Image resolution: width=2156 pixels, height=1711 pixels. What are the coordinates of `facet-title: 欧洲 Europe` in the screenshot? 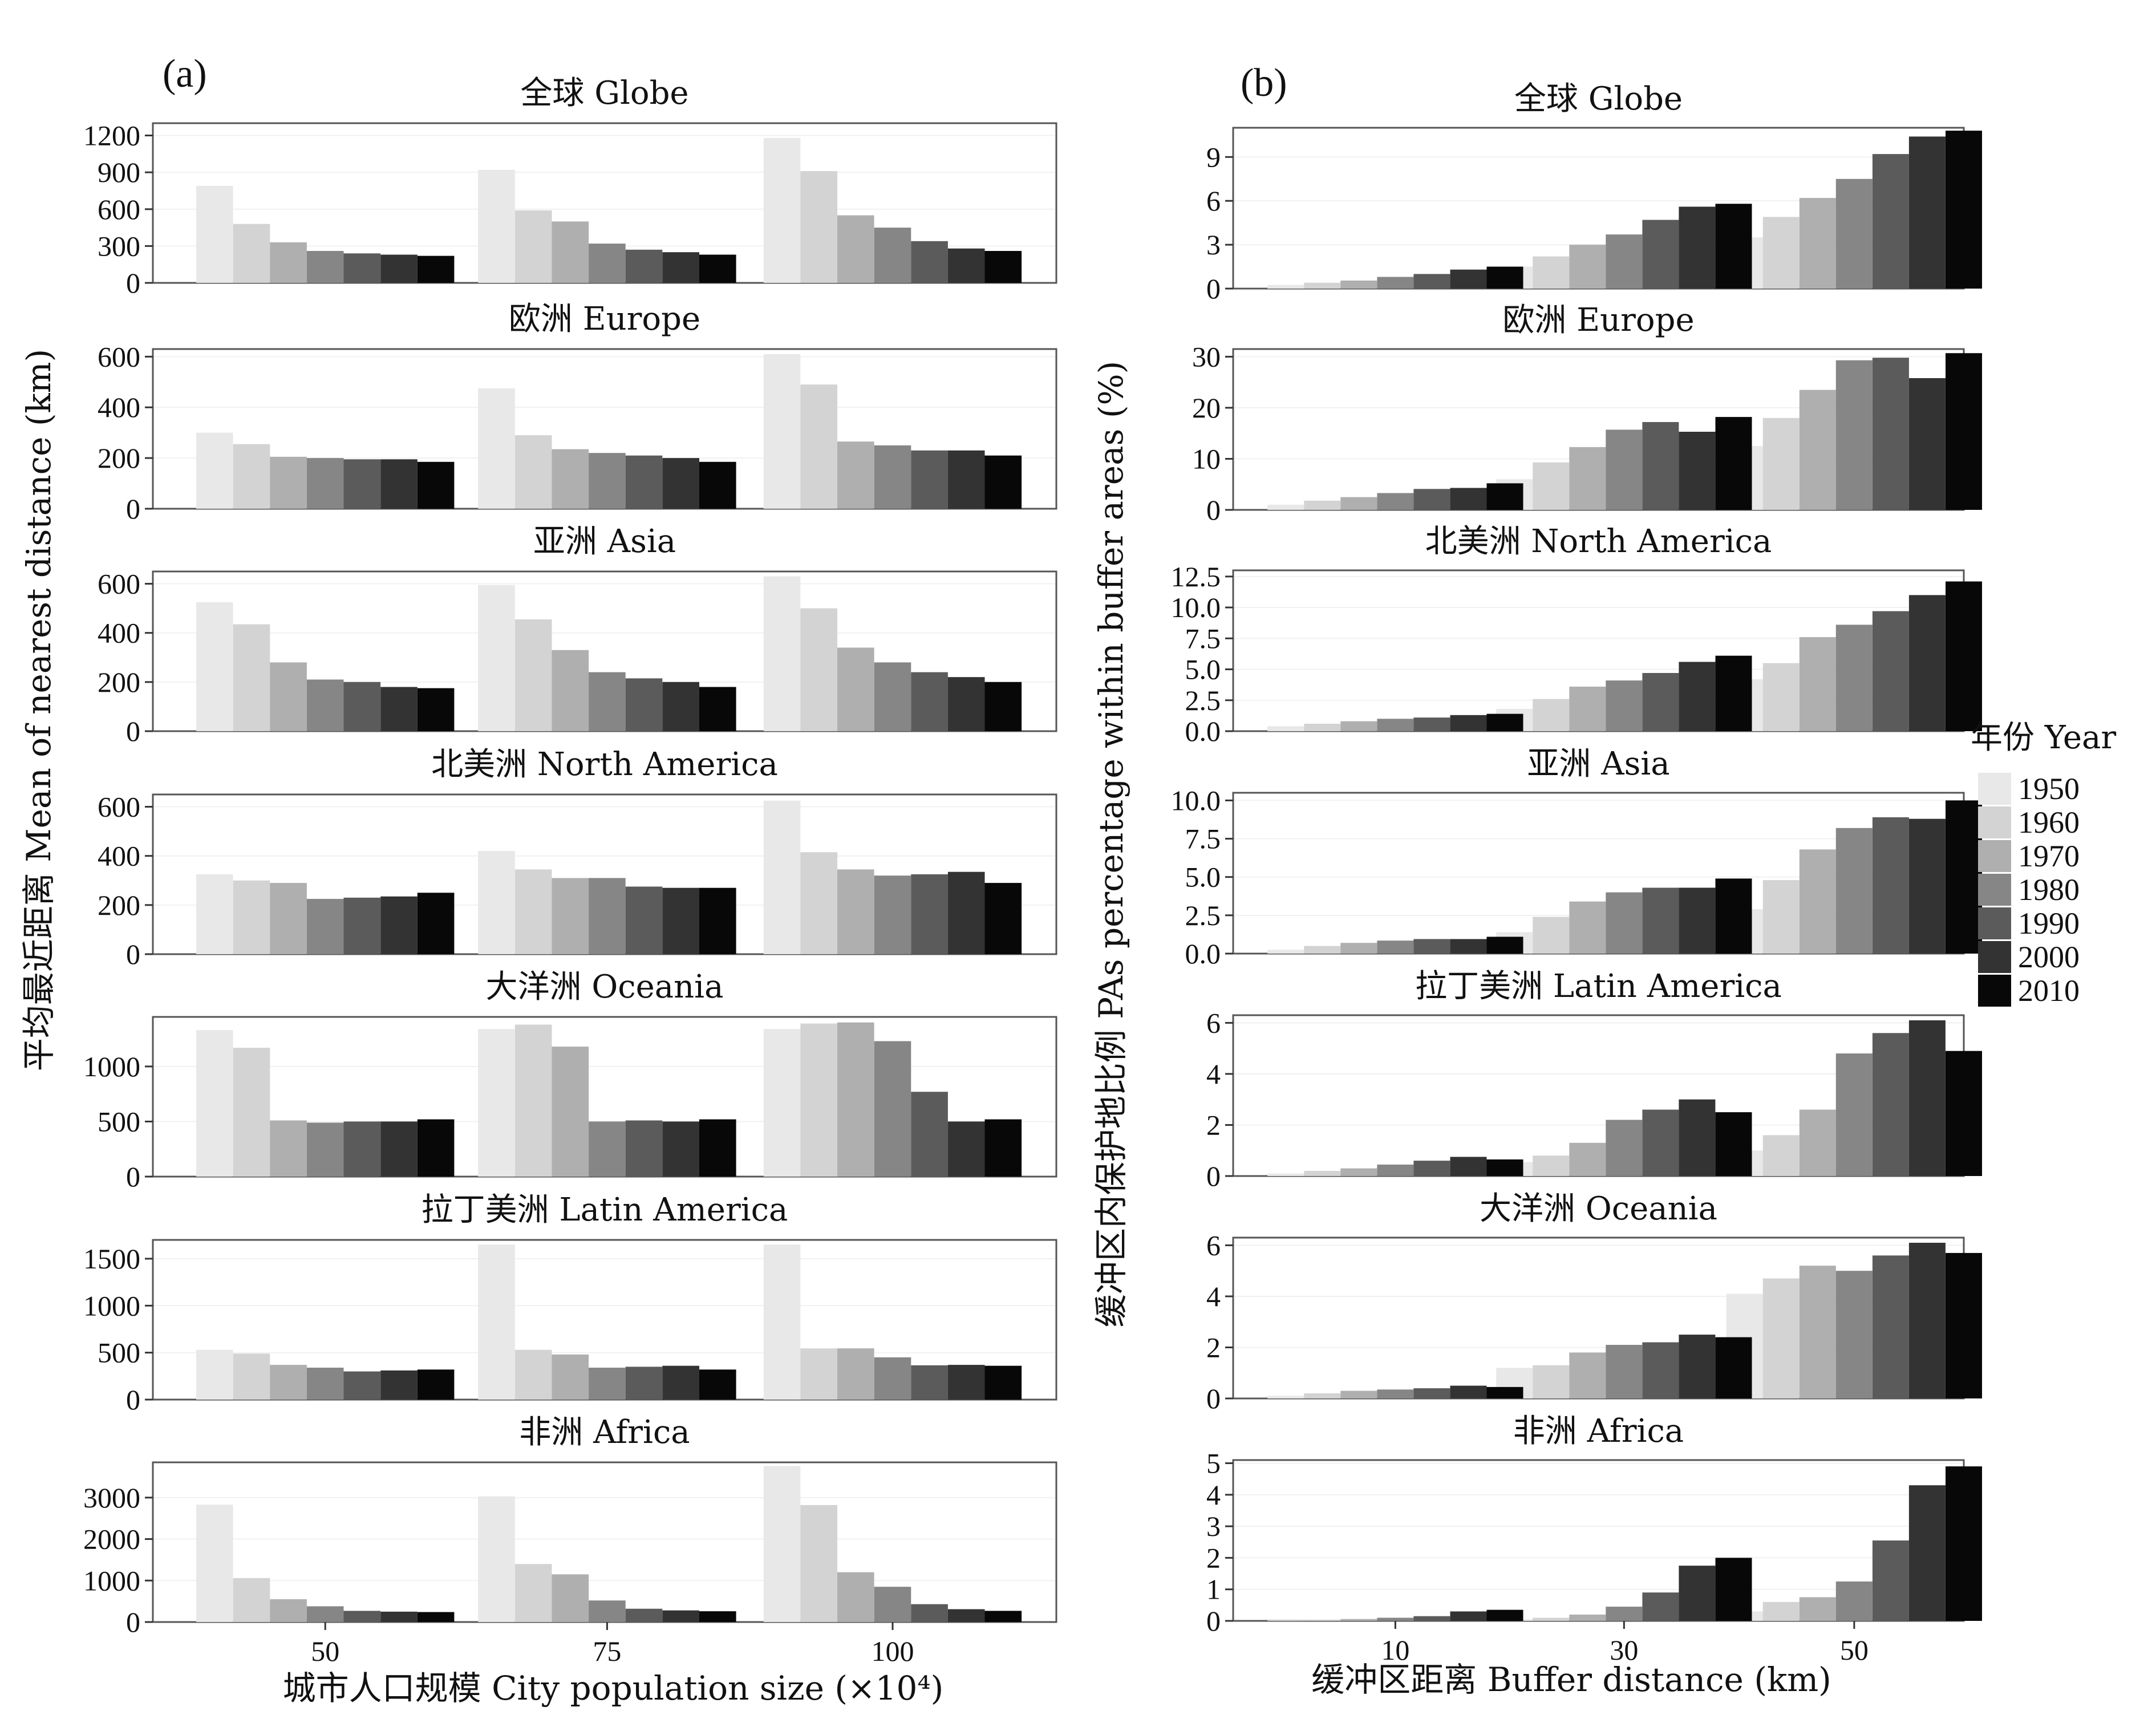 It's located at (604, 319).